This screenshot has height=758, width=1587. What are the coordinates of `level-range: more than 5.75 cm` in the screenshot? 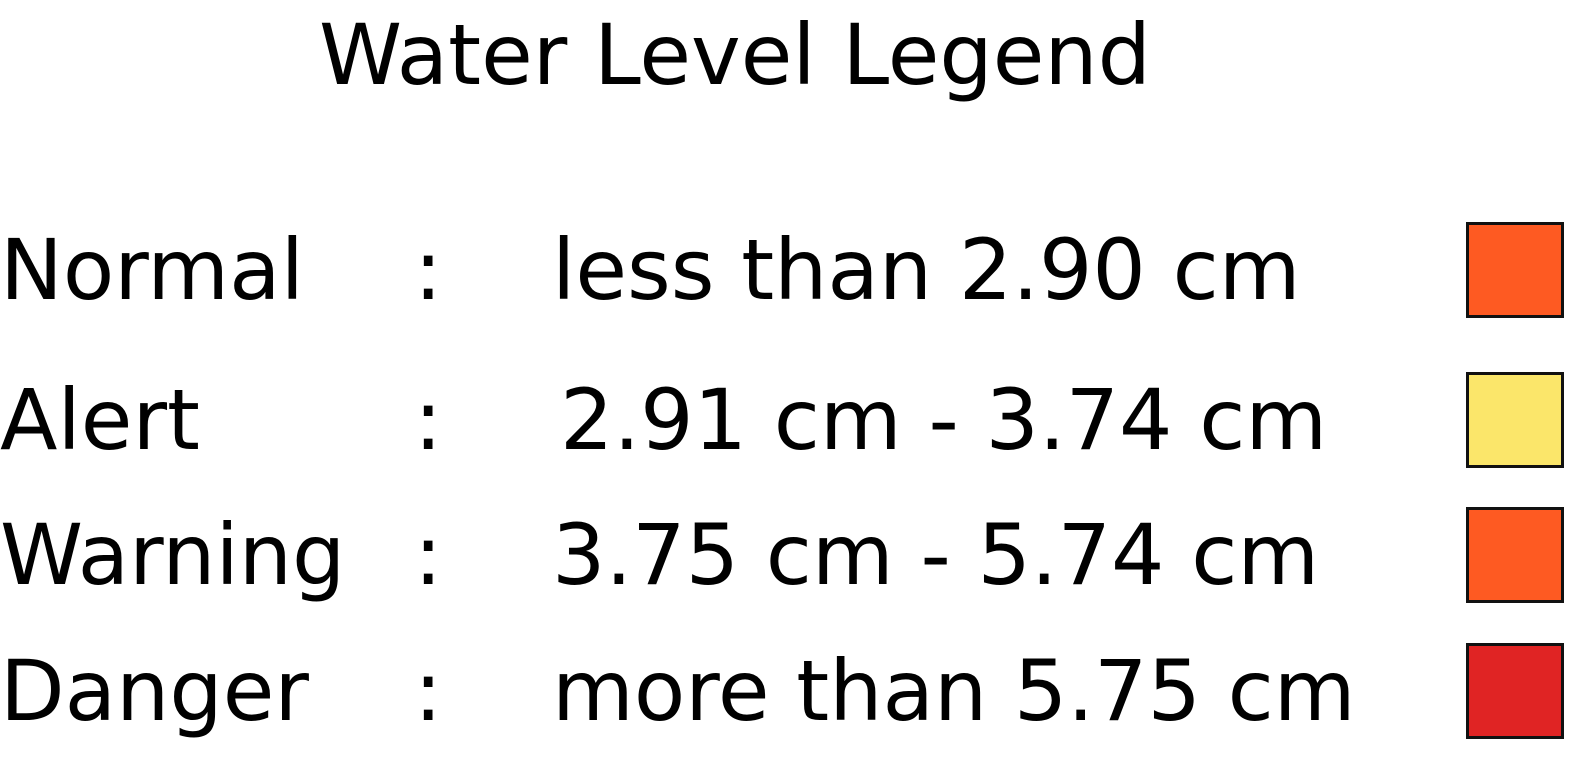 It's located at (954, 691).